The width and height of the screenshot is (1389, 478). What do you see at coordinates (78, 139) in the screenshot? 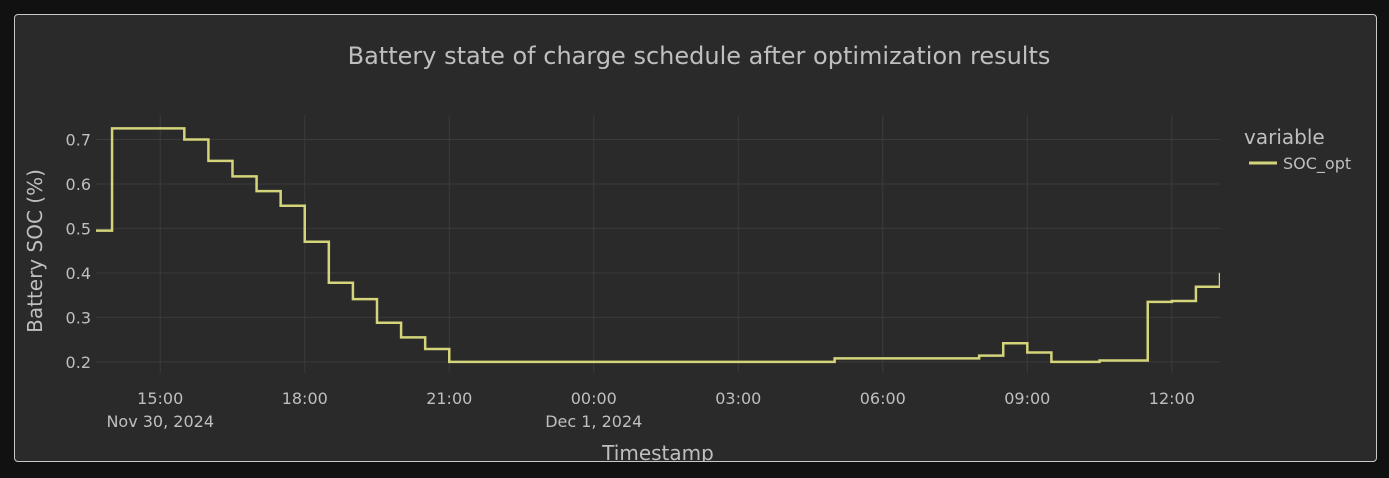
I see `y-tick-label: 0.7` at bounding box center [78, 139].